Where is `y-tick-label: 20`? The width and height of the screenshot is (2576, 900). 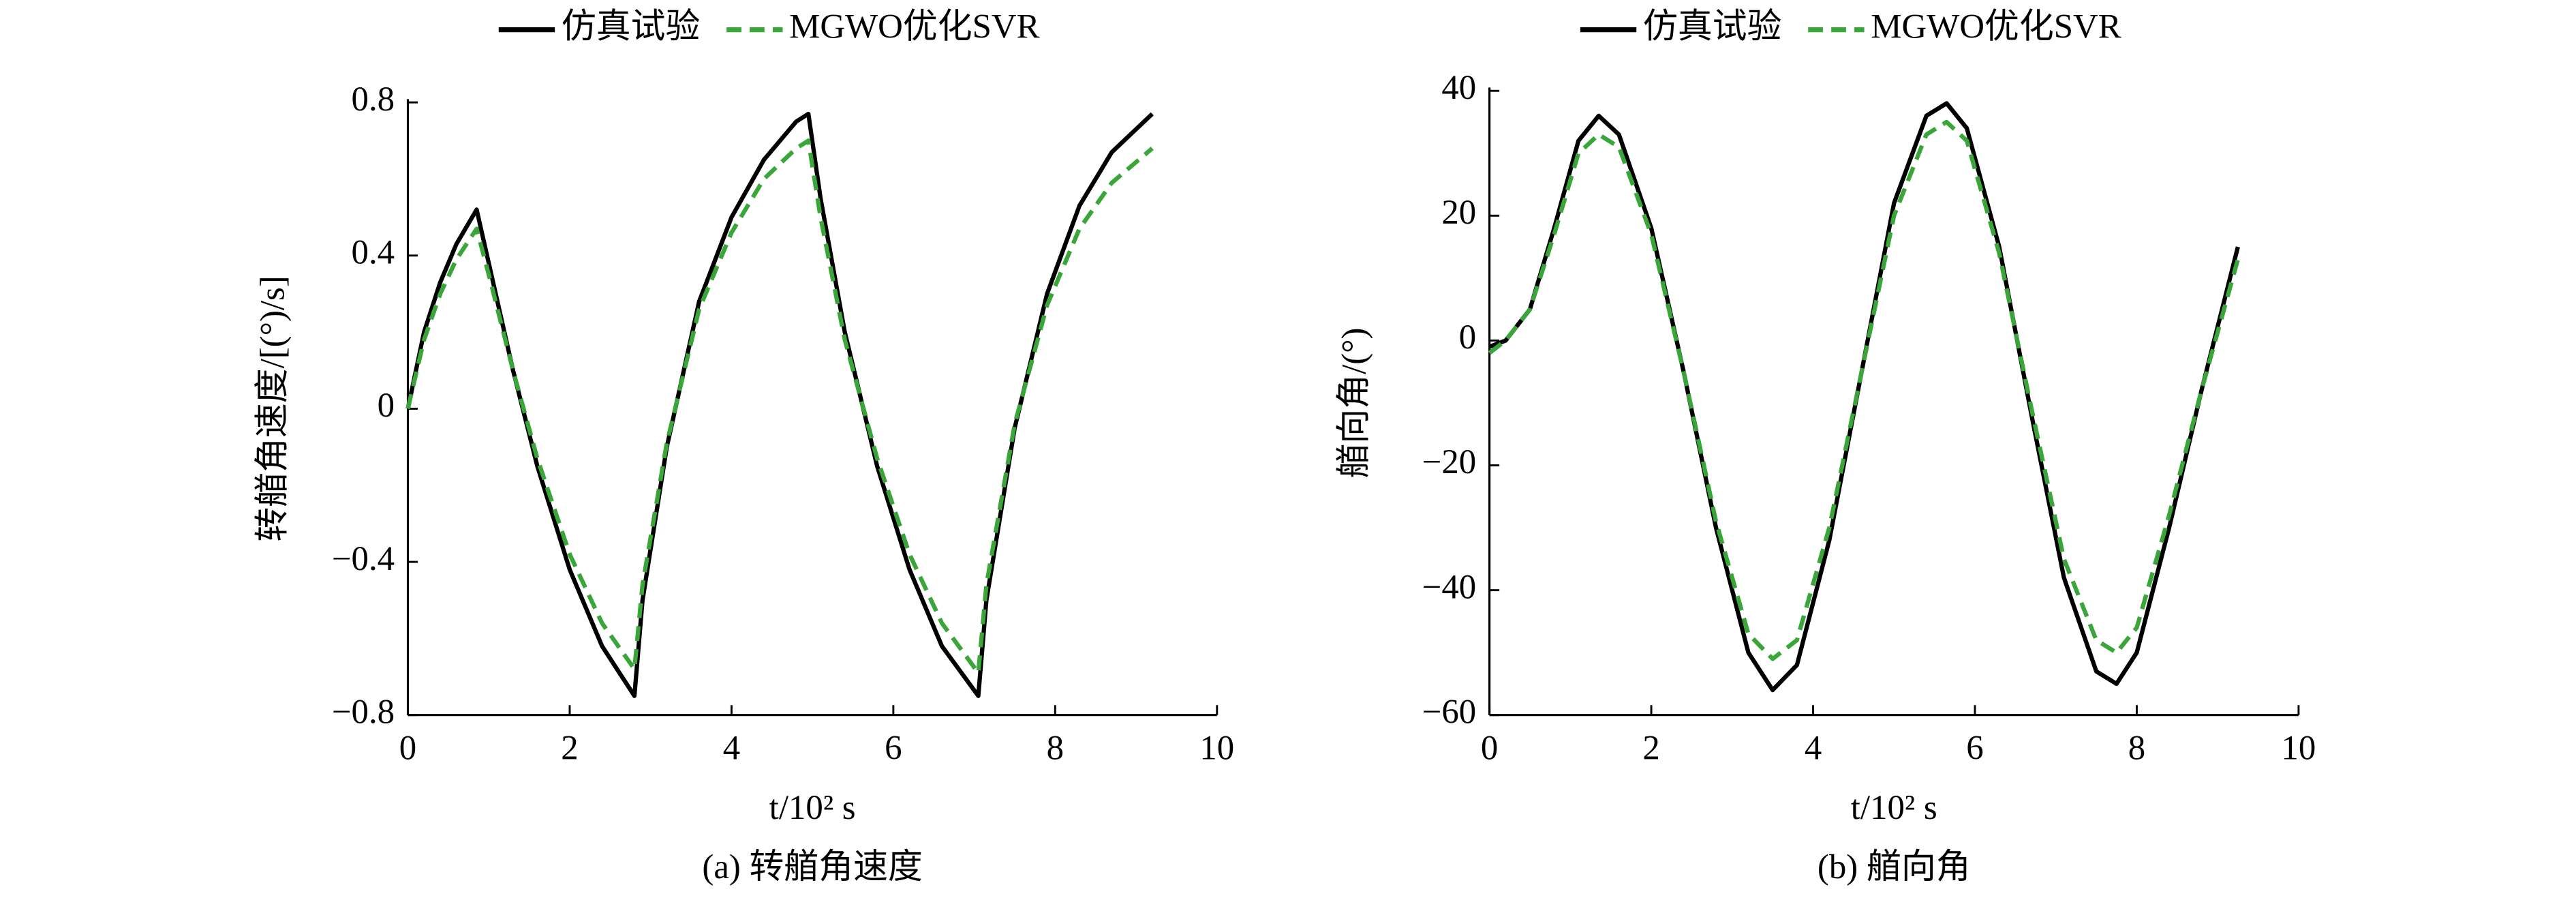 y-tick-label: 20 is located at coordinates (1458, 213).